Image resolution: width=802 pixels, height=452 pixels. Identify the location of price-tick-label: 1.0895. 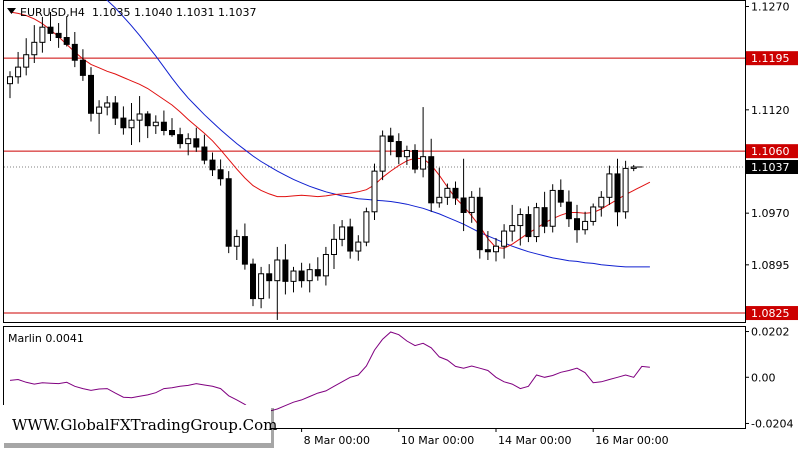
(770, 265).